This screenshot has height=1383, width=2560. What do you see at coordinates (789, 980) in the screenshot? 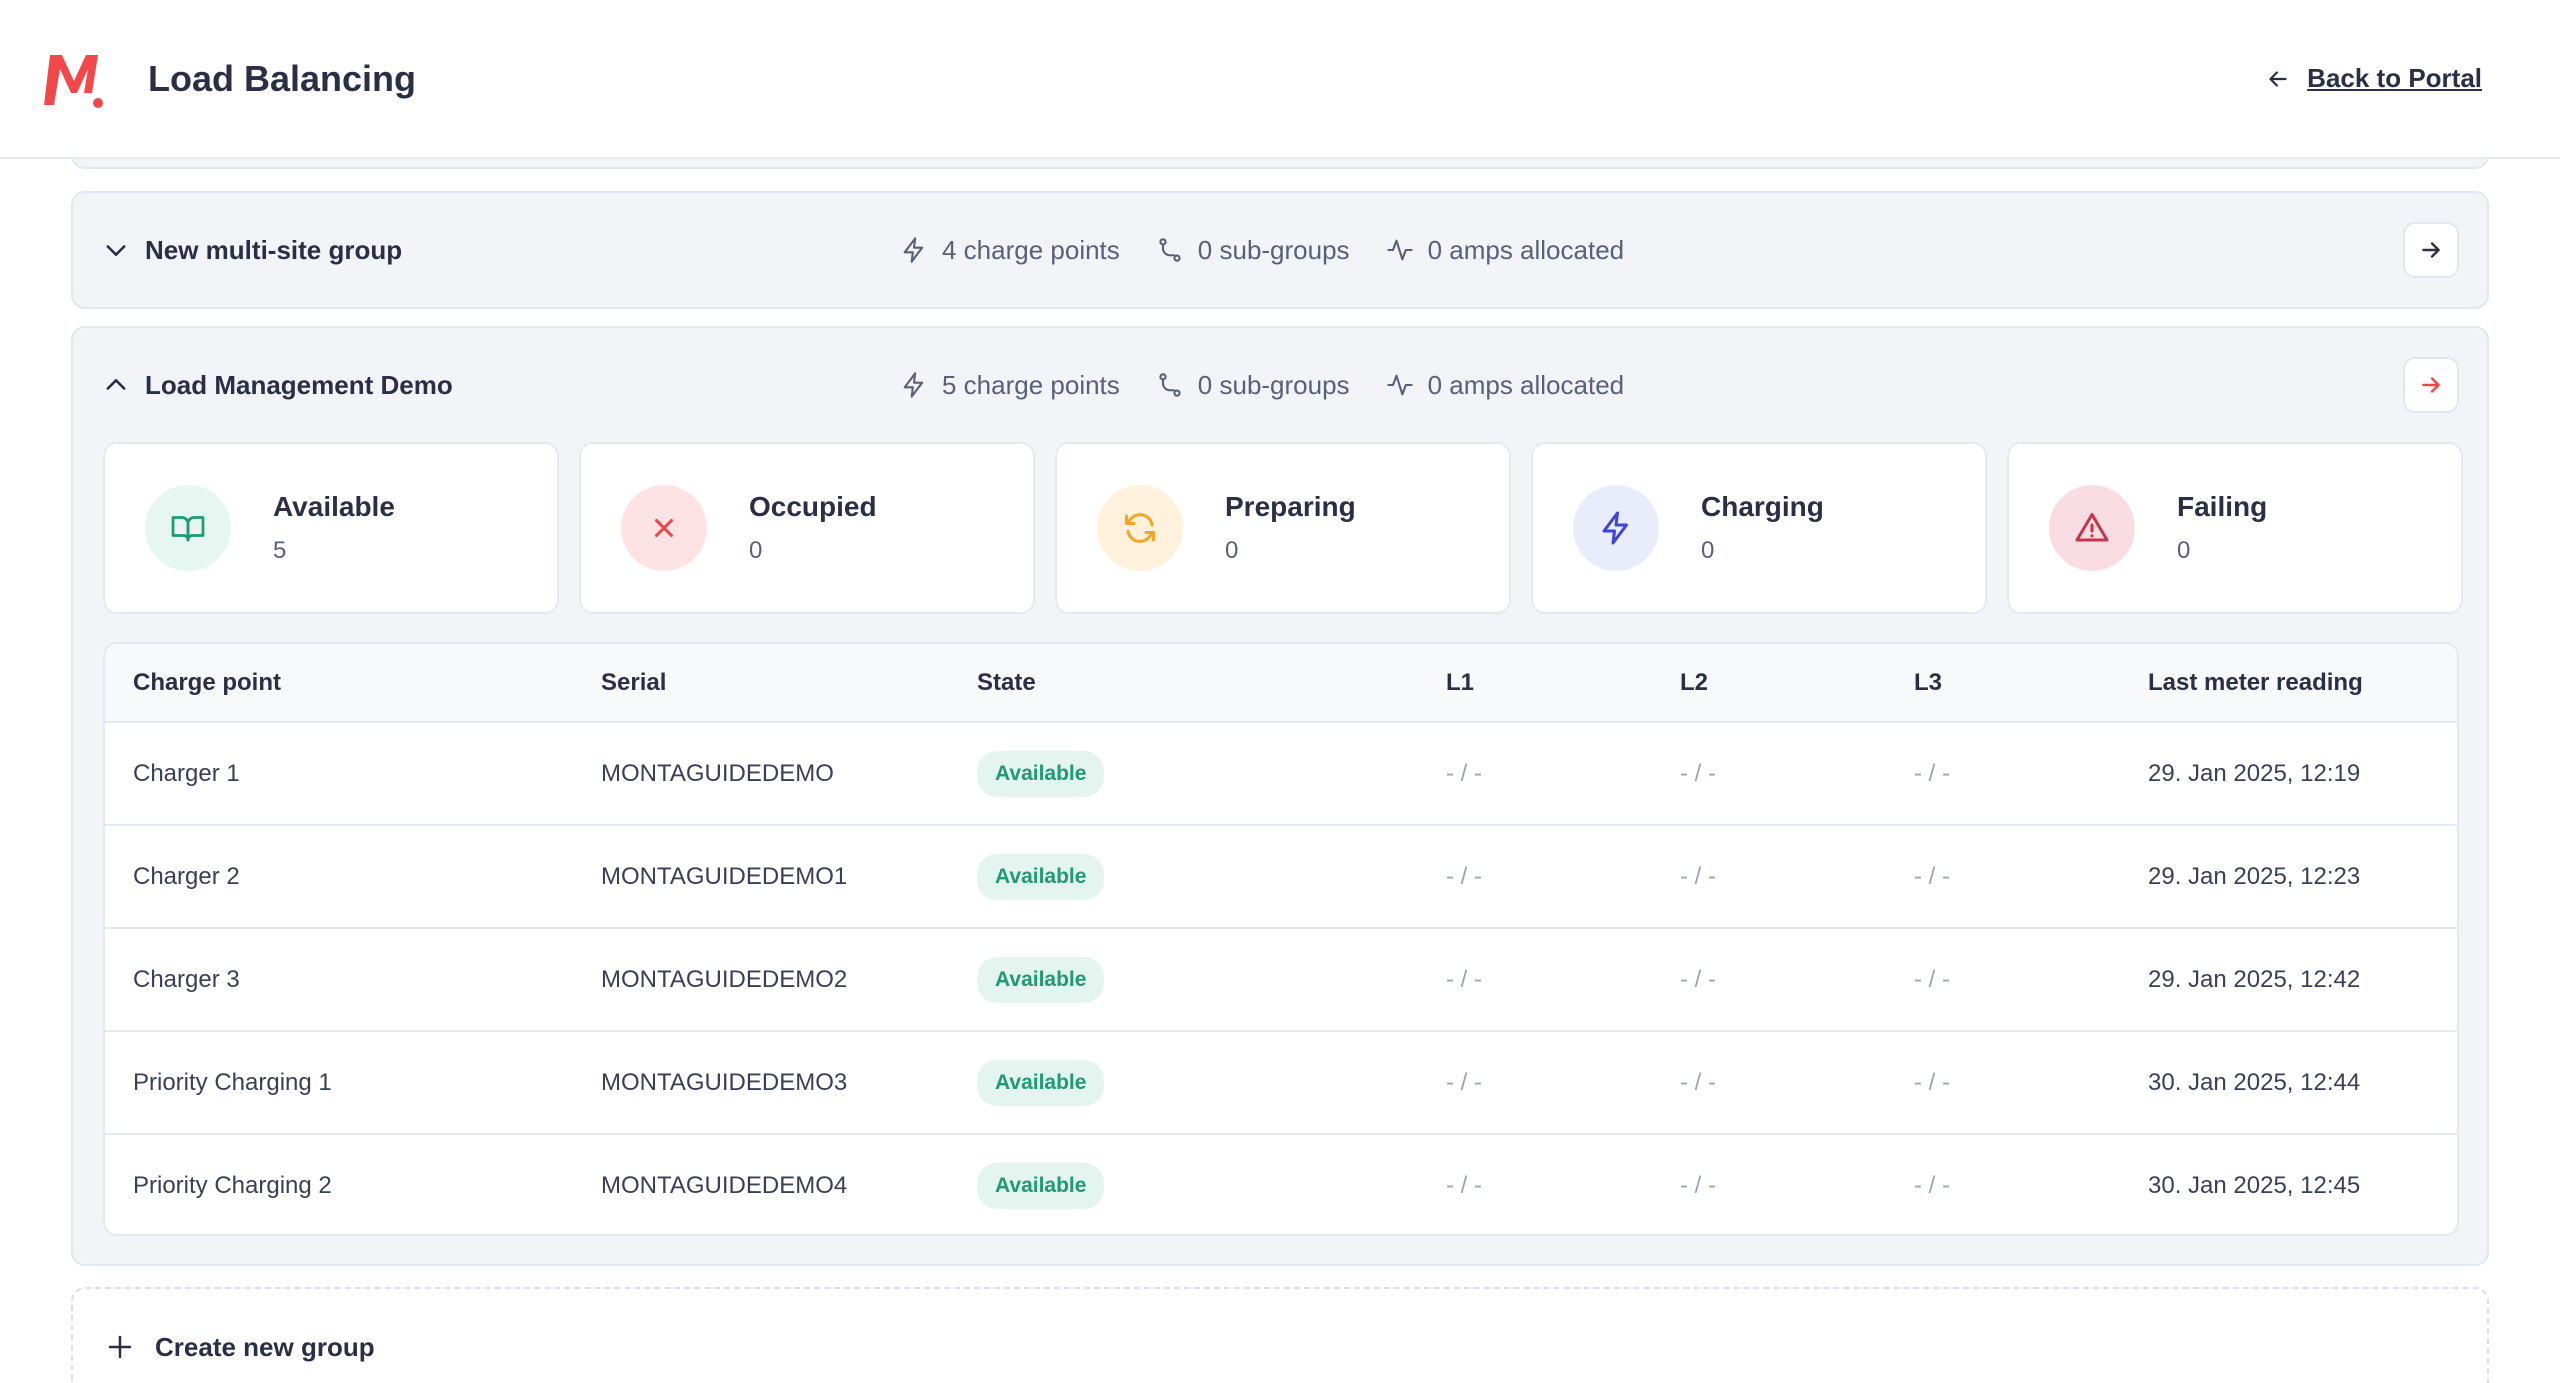
I see `cell-serial: MONTAGUIDEDEMO2` at bounding box center [789, 980].